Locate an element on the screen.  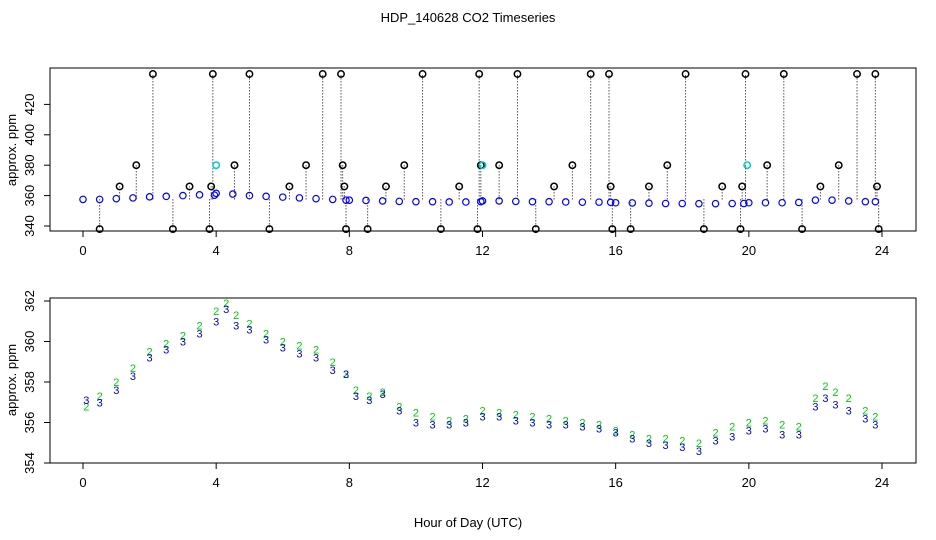
y-tick-label: 358 is located at coordinates (29, 382).